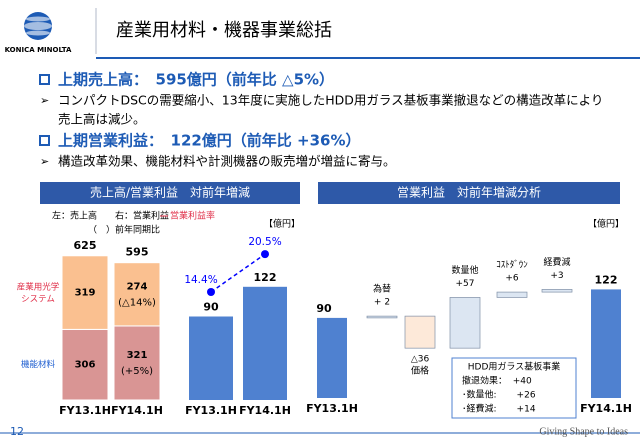  What do you see at coordinates (200, 280) in the screenshot?
I see `ratio-label: 14.4%` at bounding box center [200, 280].